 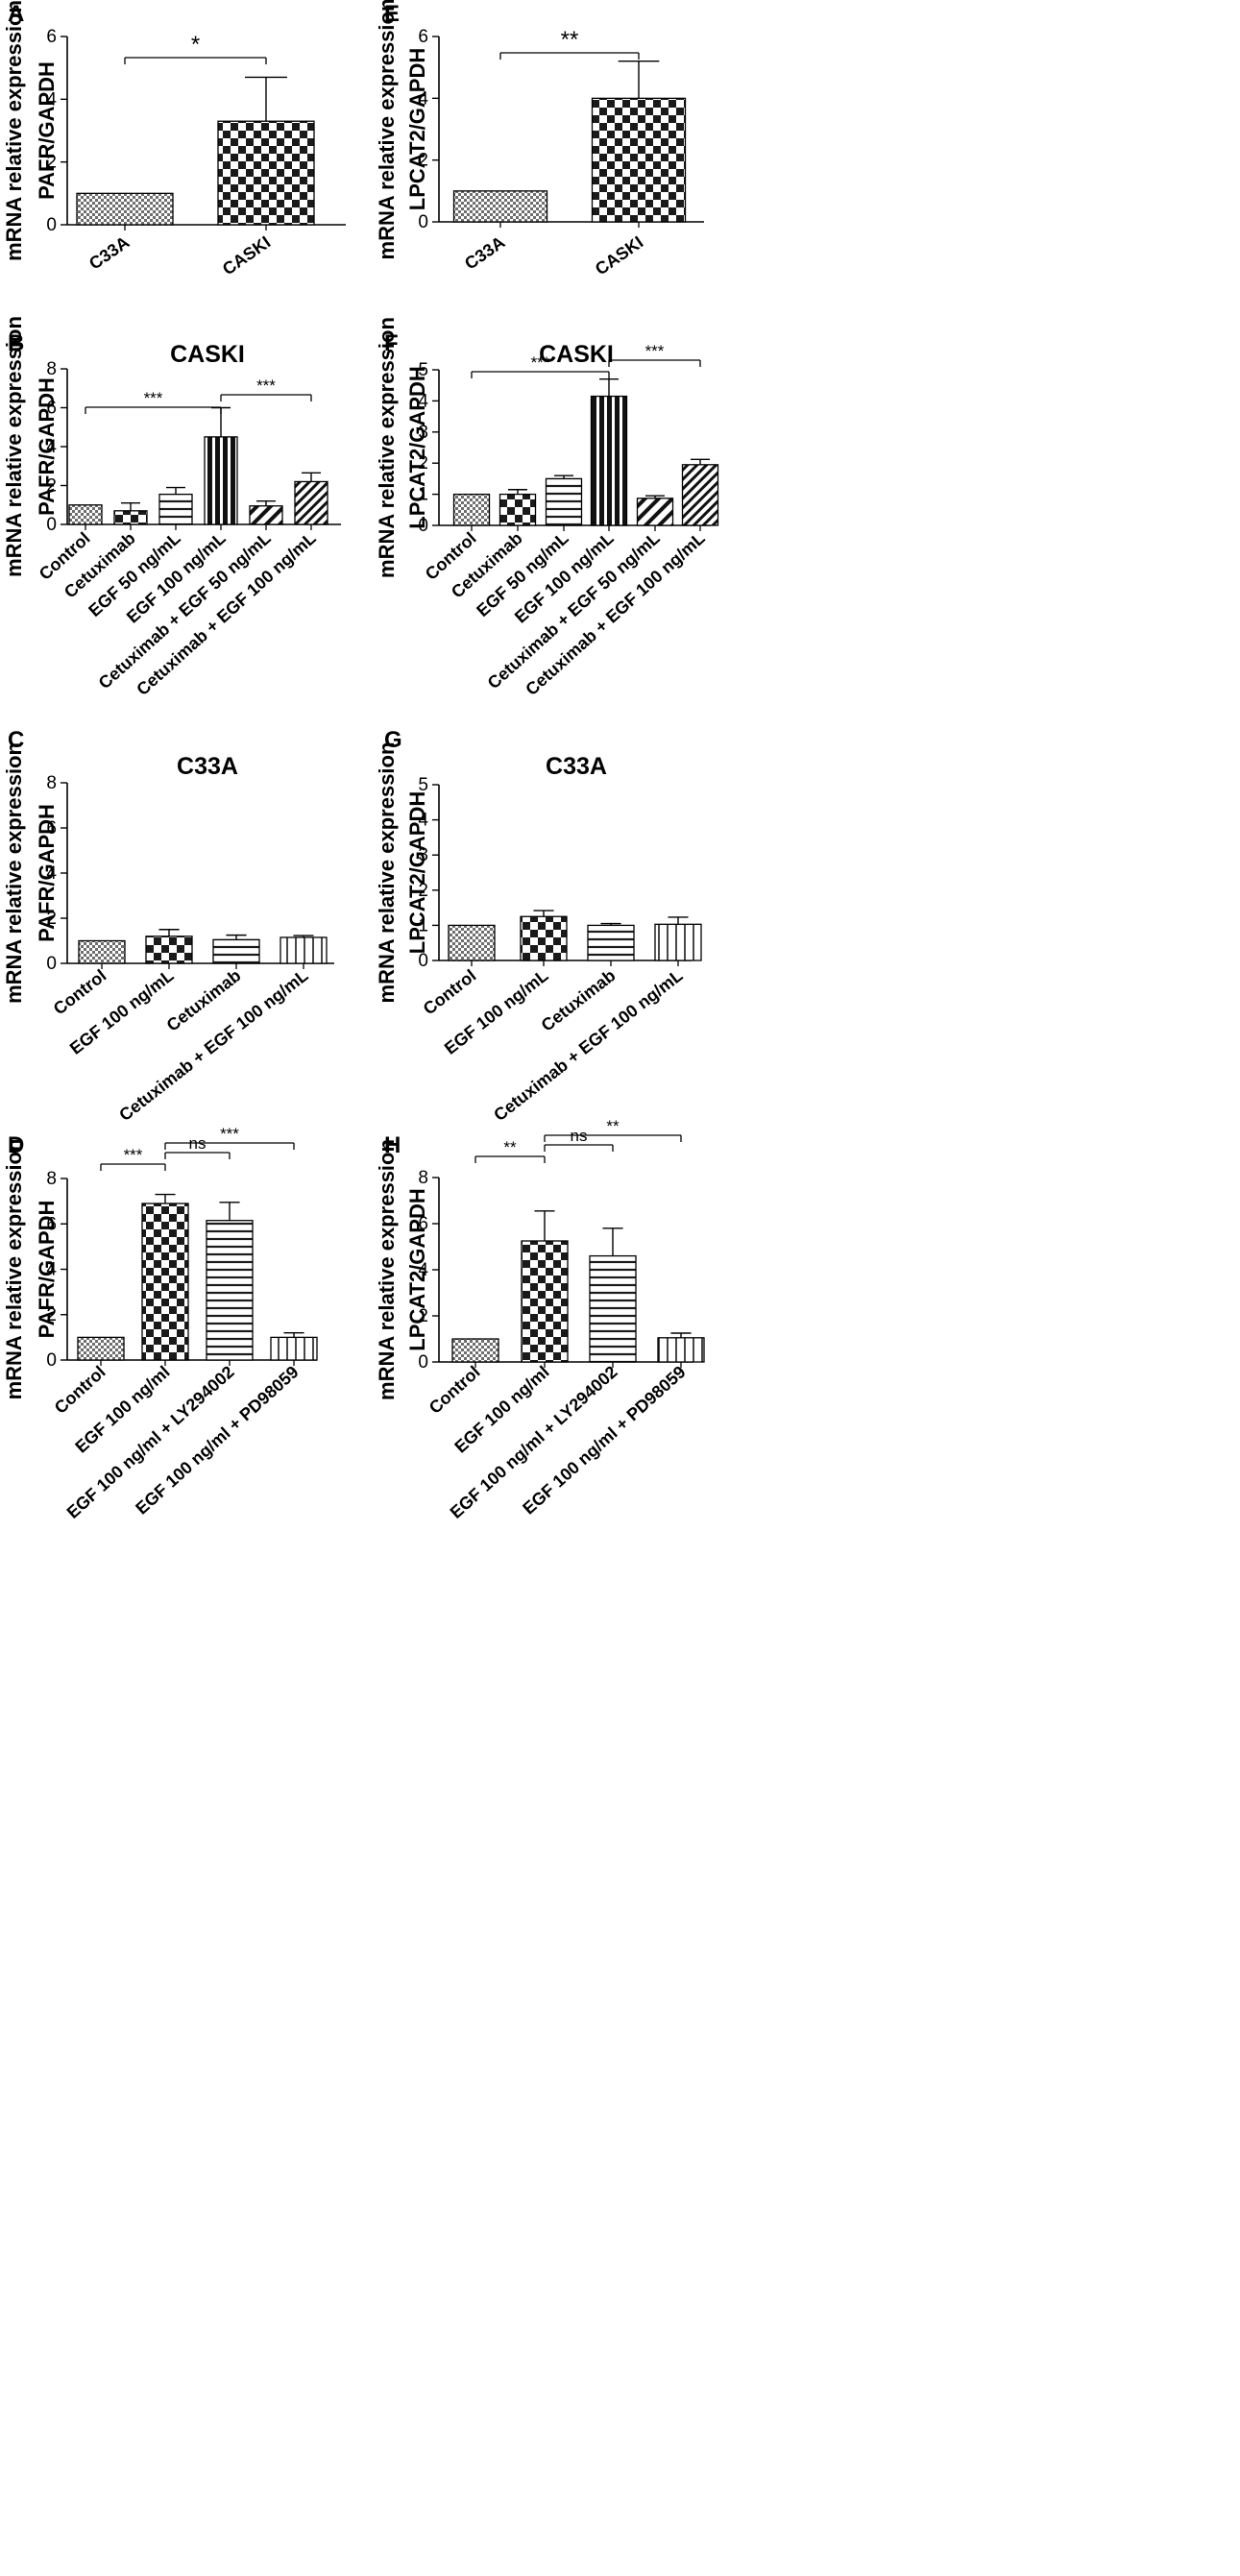 I want to click on chart-title: CASKI, so click(x=207, y=354).